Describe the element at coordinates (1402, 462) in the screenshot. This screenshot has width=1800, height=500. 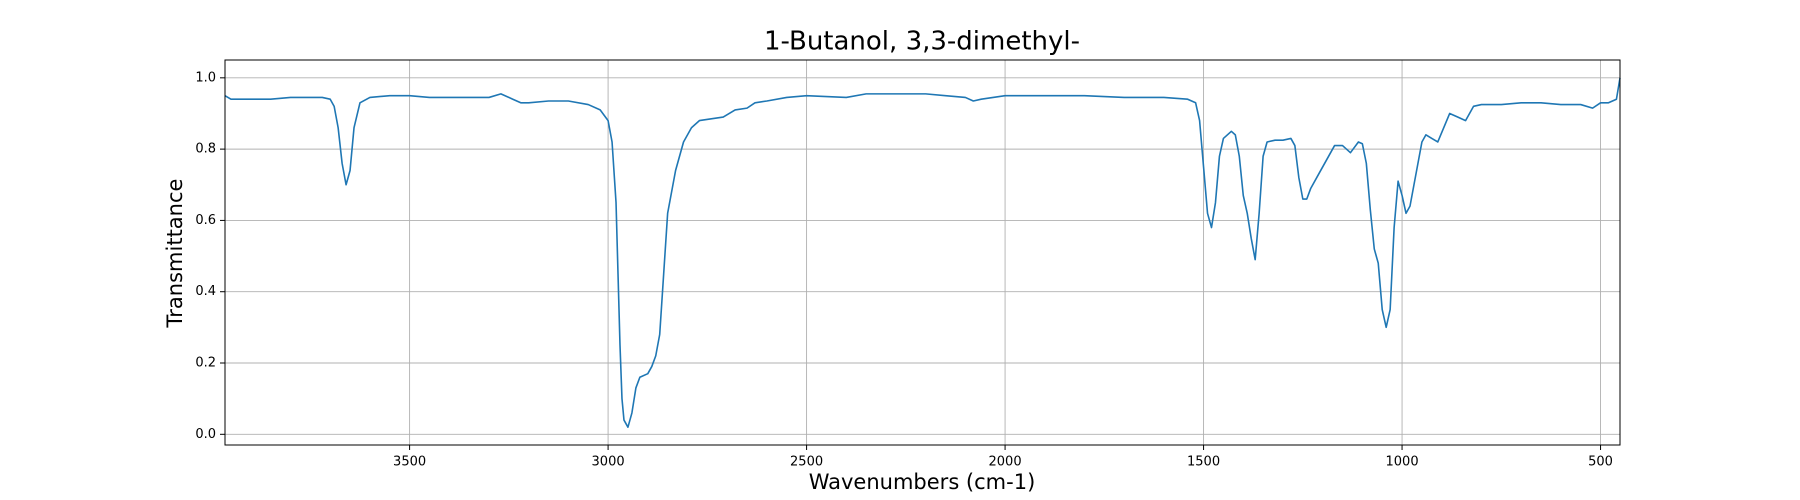
I see `x-tick-label: 1000` at that location.